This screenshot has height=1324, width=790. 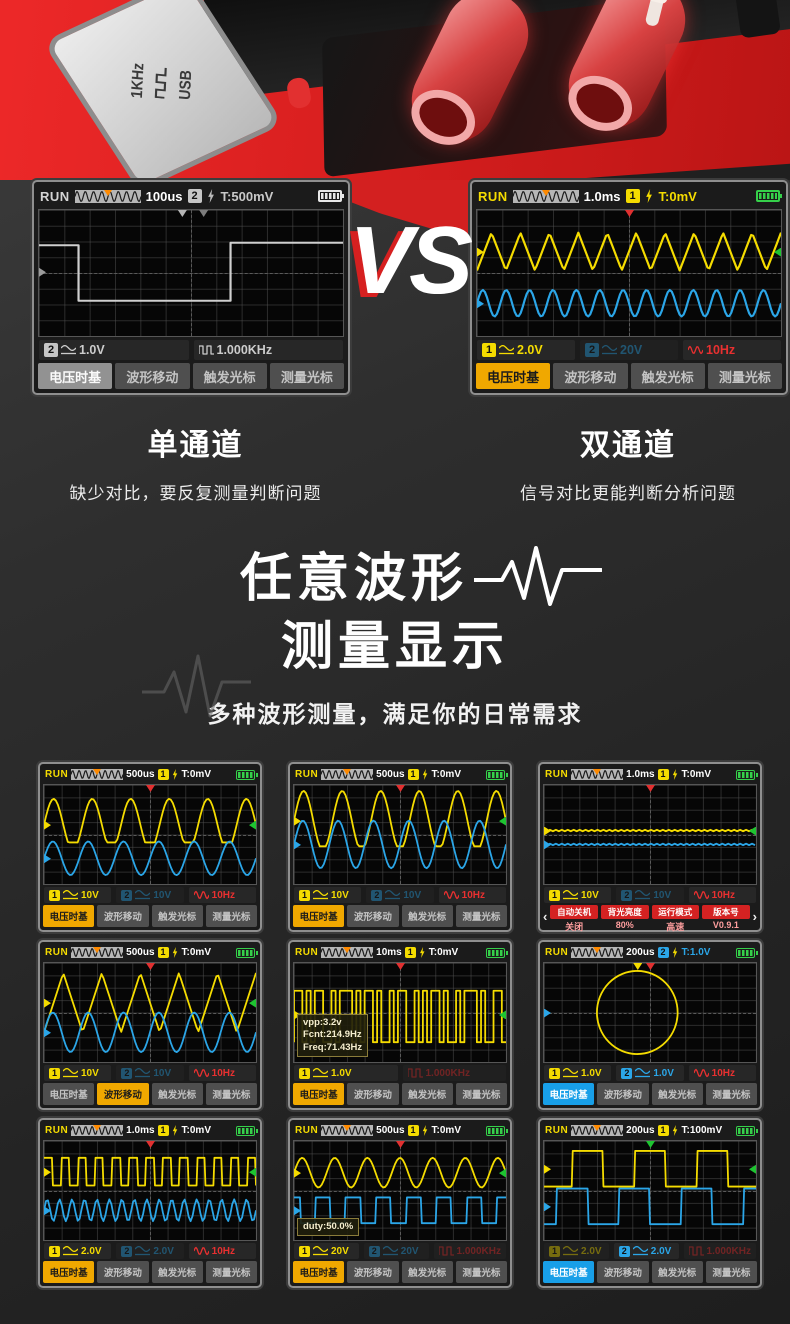 I want to click on chip-value: 1.0V, so click(x=341, y=1073).